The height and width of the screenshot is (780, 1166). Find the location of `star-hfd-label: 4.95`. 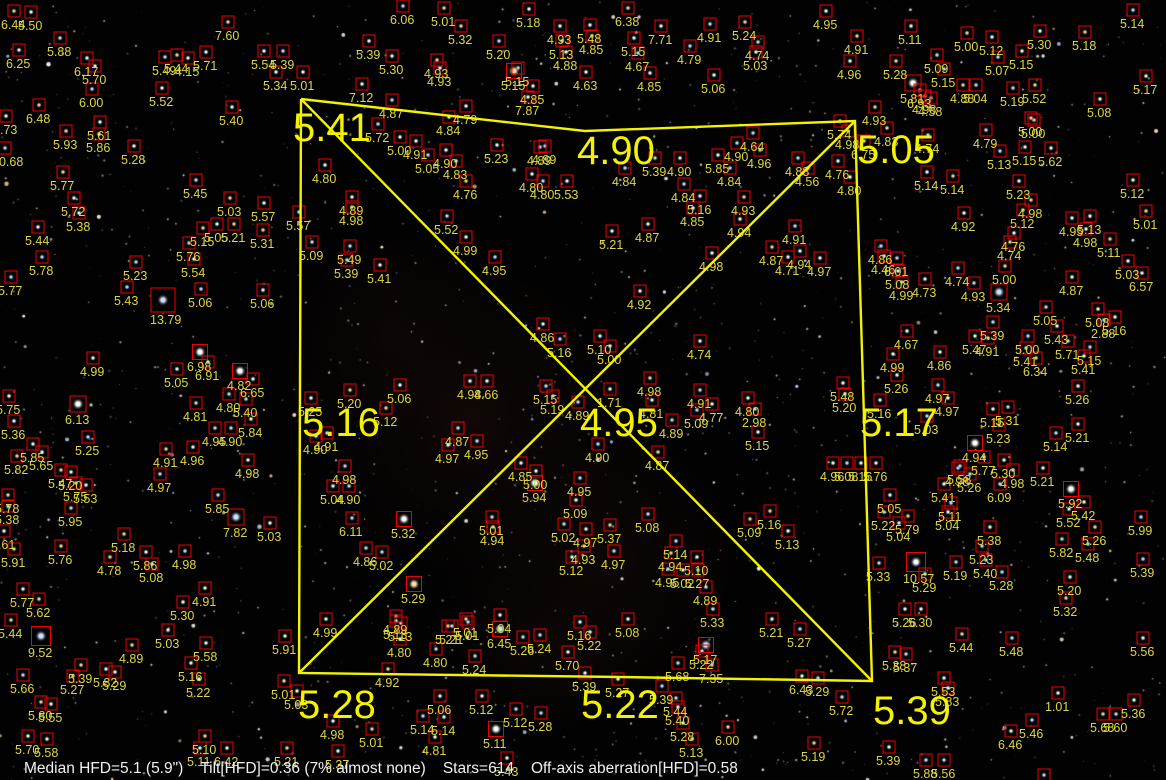

star-hfd-label: 4.95 is located at coordinates (494, 270).